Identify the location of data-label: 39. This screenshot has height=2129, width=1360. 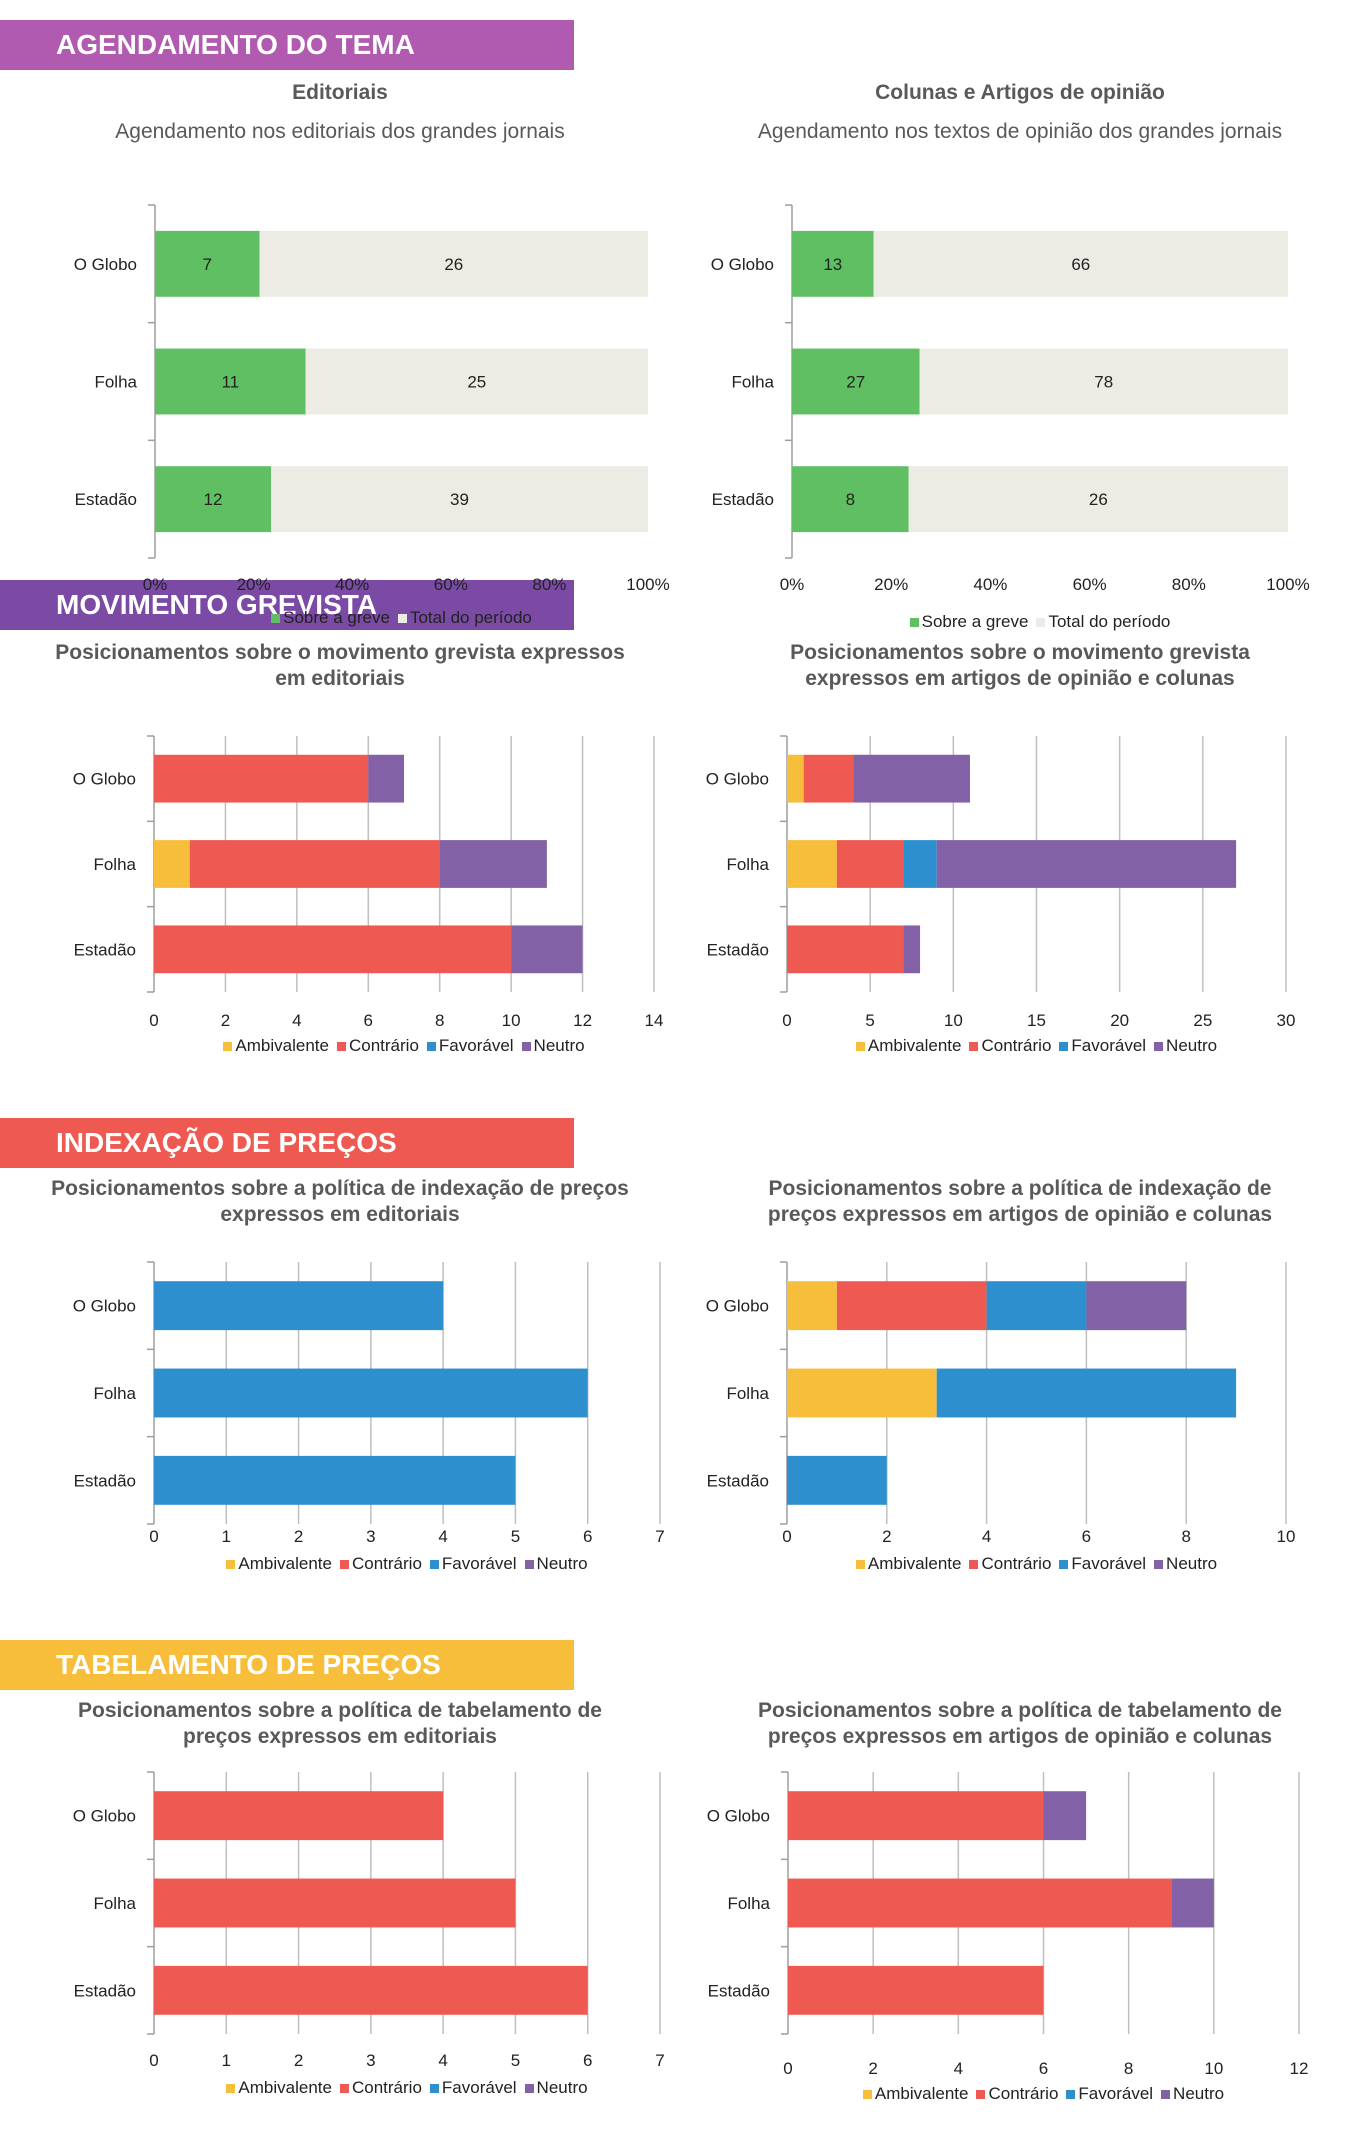
(459, 499).